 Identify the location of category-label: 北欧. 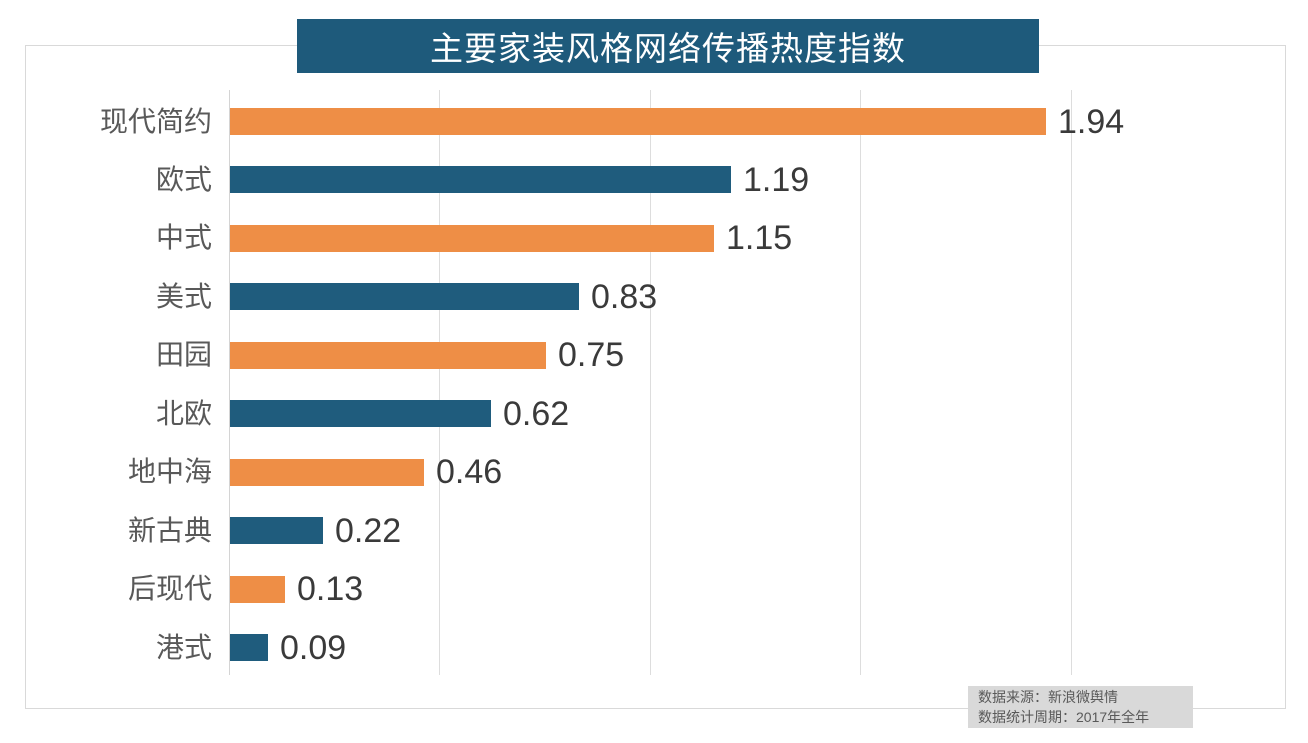
(183, 413).